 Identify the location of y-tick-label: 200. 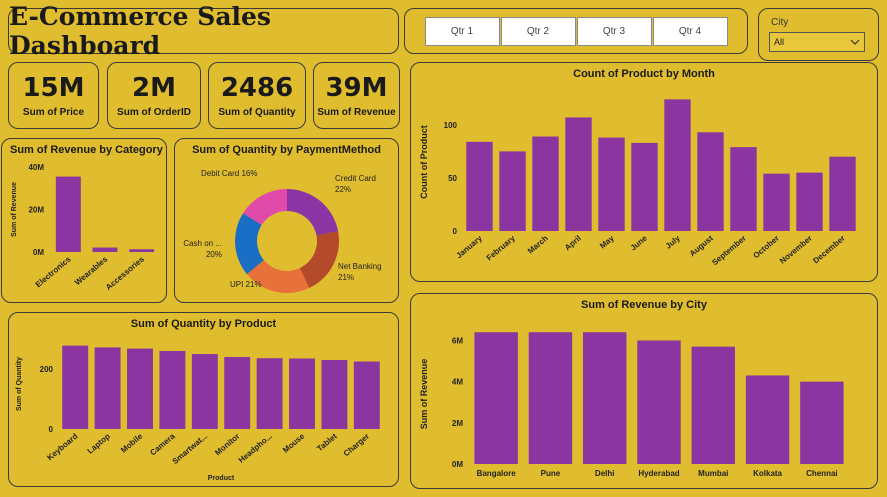
(47, 369).